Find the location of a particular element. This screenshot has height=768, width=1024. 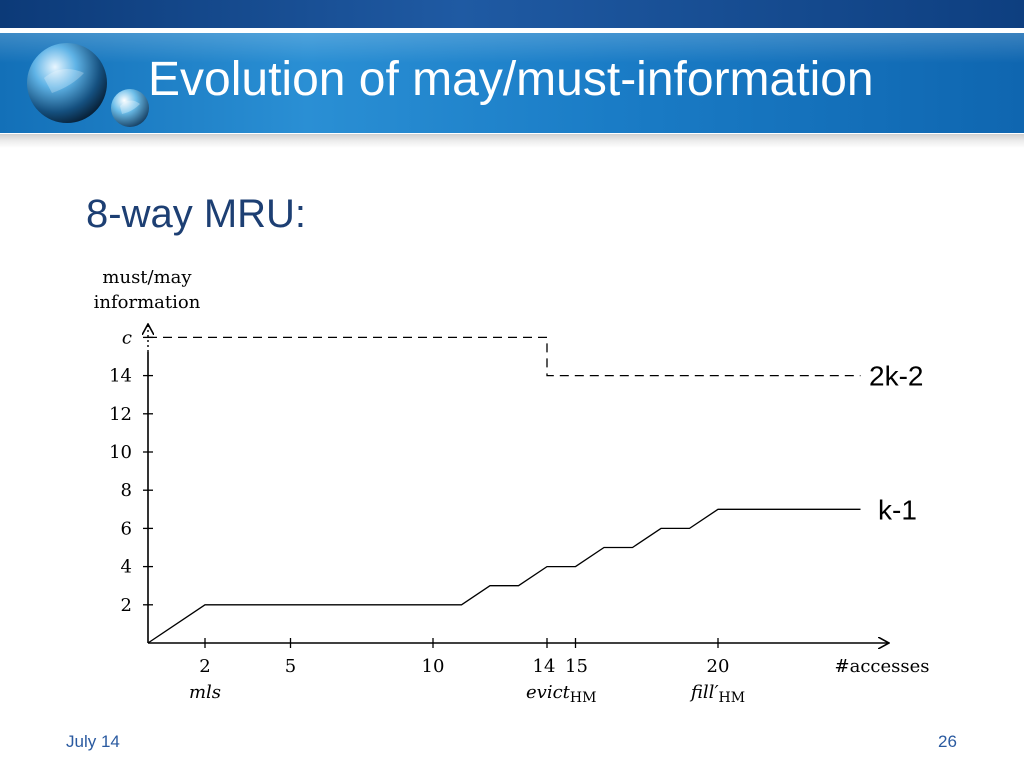

x-tick-label-10: 10 is located at coordinates (433, 666).